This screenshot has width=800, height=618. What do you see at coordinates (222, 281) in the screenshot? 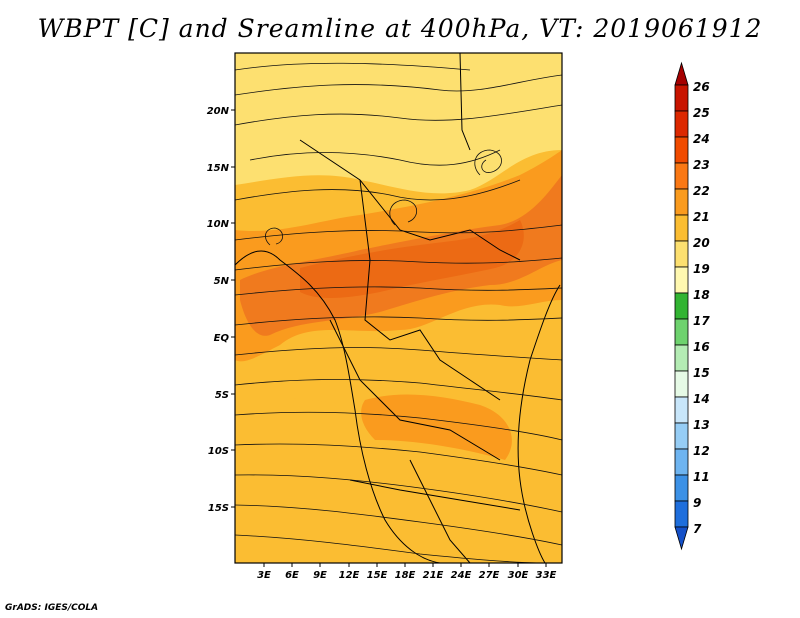
I see `lat-tick-label: 5N` at bounding box center [222, 281].